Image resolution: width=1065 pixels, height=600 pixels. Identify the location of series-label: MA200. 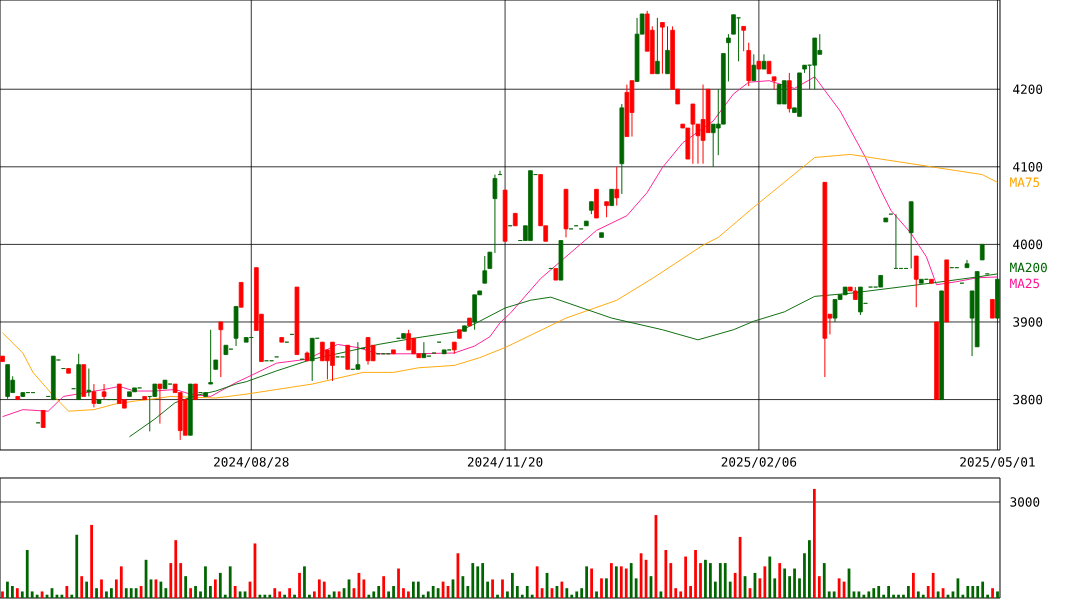
(1028, 267).